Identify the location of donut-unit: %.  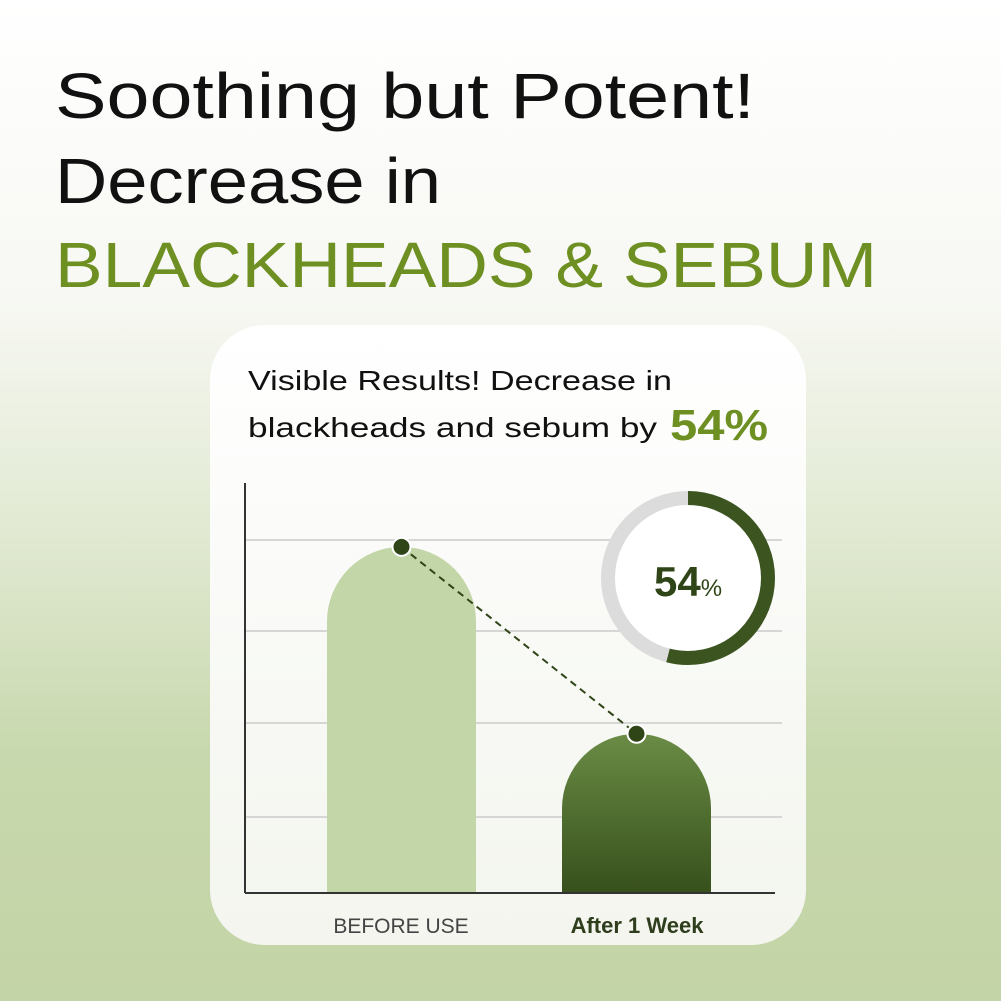
(711, 588).